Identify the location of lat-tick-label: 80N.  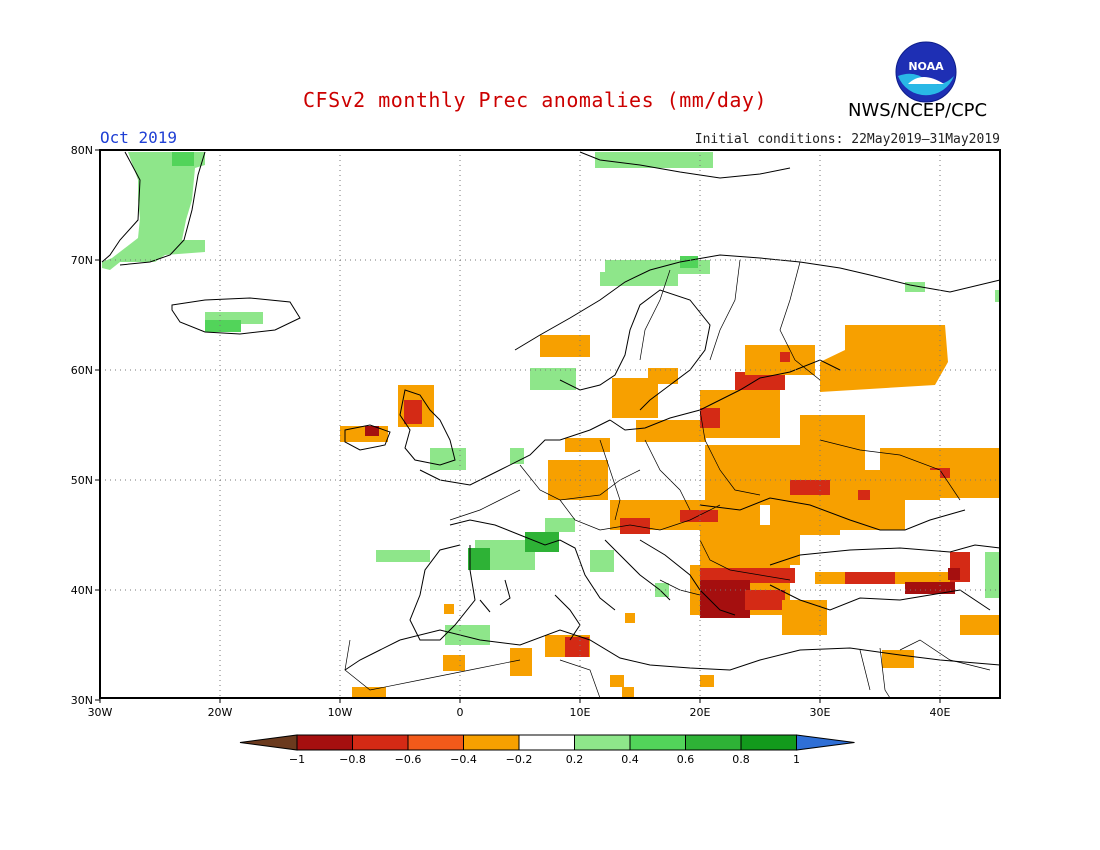
(82, 150).